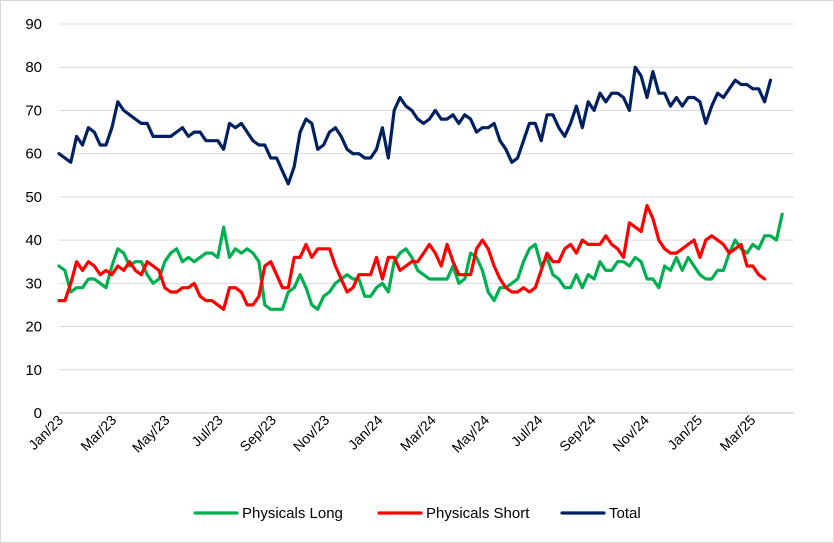 Image resolution: width=834 pixels, height=543 pixels. What do you see at coordinates (38, 413) in the screenshot?
I see `y-tick-label: 0` at bounding box center [38, 413].